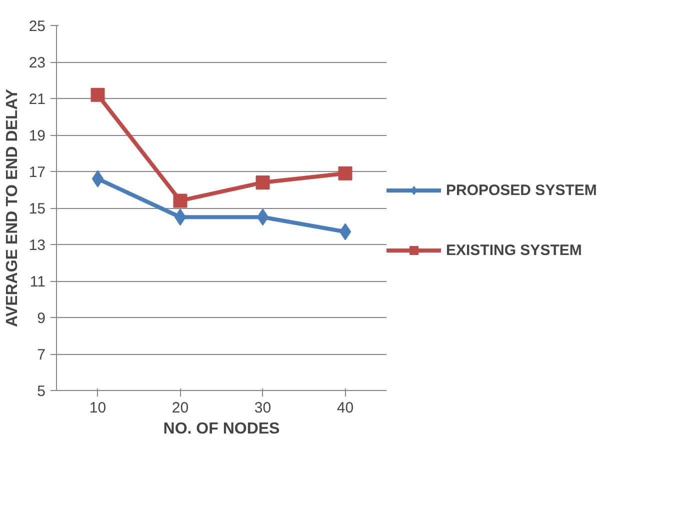 This screenshot has width=691, height=521. I want to click on y-tick-label: 11, so click(38, 282).